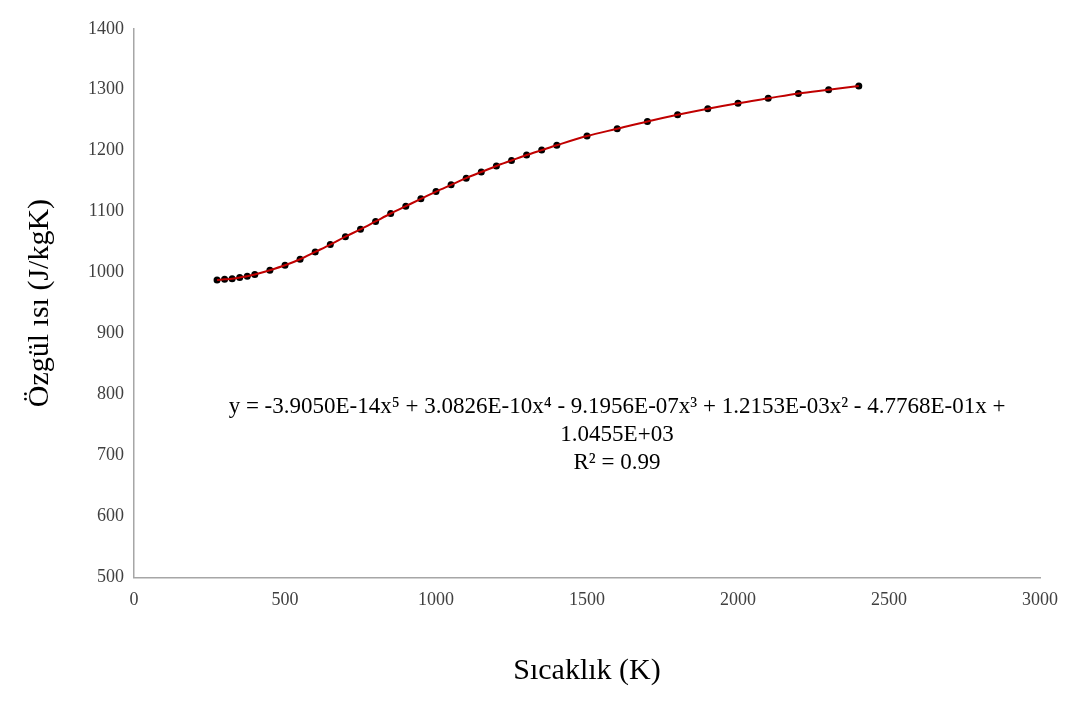 The height and width of the screenshot is (711, 1078). Describe the element at coordinates (738, 598) in the screenshot. I see `x-tick-label: 2000` at that location.